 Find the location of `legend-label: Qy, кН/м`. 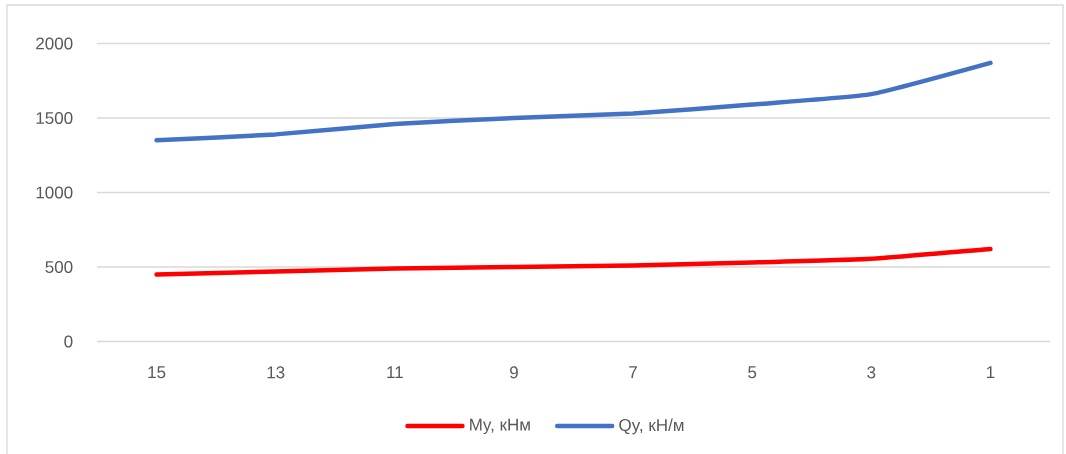

legend-label: Qy, кН/м is located at coordinates (651, 426).